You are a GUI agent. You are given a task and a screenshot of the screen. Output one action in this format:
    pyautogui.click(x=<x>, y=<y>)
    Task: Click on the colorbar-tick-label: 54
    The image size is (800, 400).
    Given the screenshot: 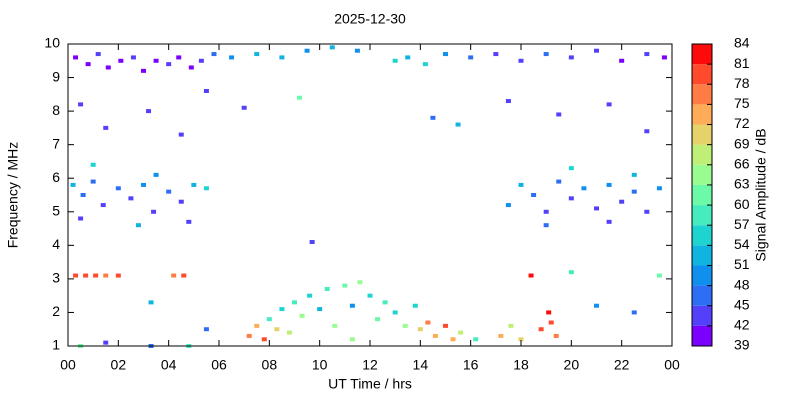 What is the action you would take?
    pyautogui.click(x=742, y=244)
    